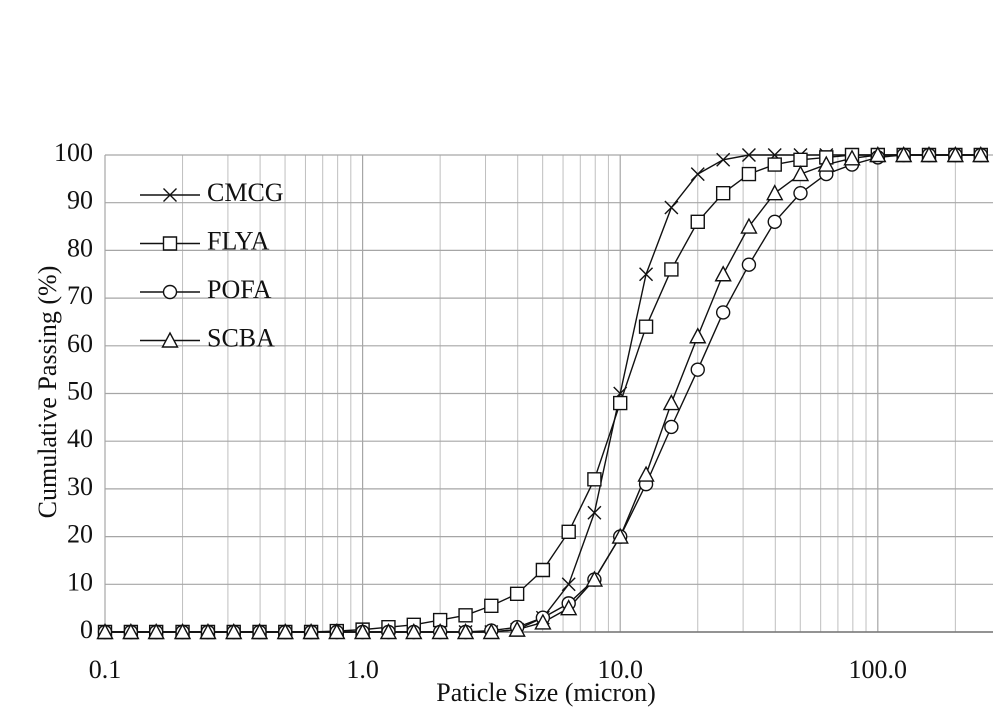 The width and height of the screenshot is (993, 717). What do you see at coordinates (80, 486) in the screenshot?
I see `y-tick-label: 30` at bounding box center [80, 486].